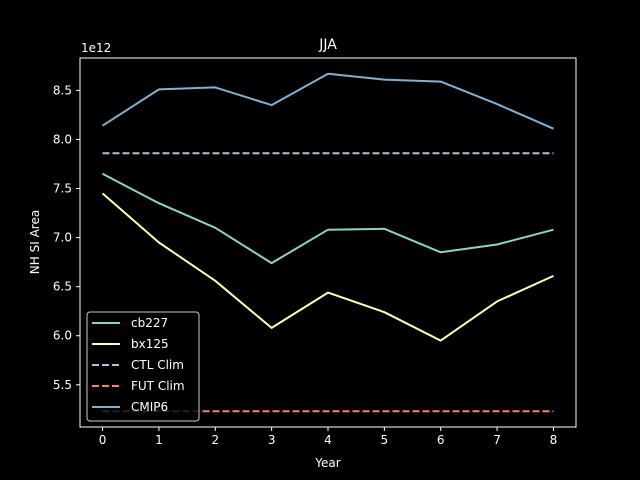 This screenshot has height=480, width=640. I want to click on legend-label: CMIP6, so click(149, 407).